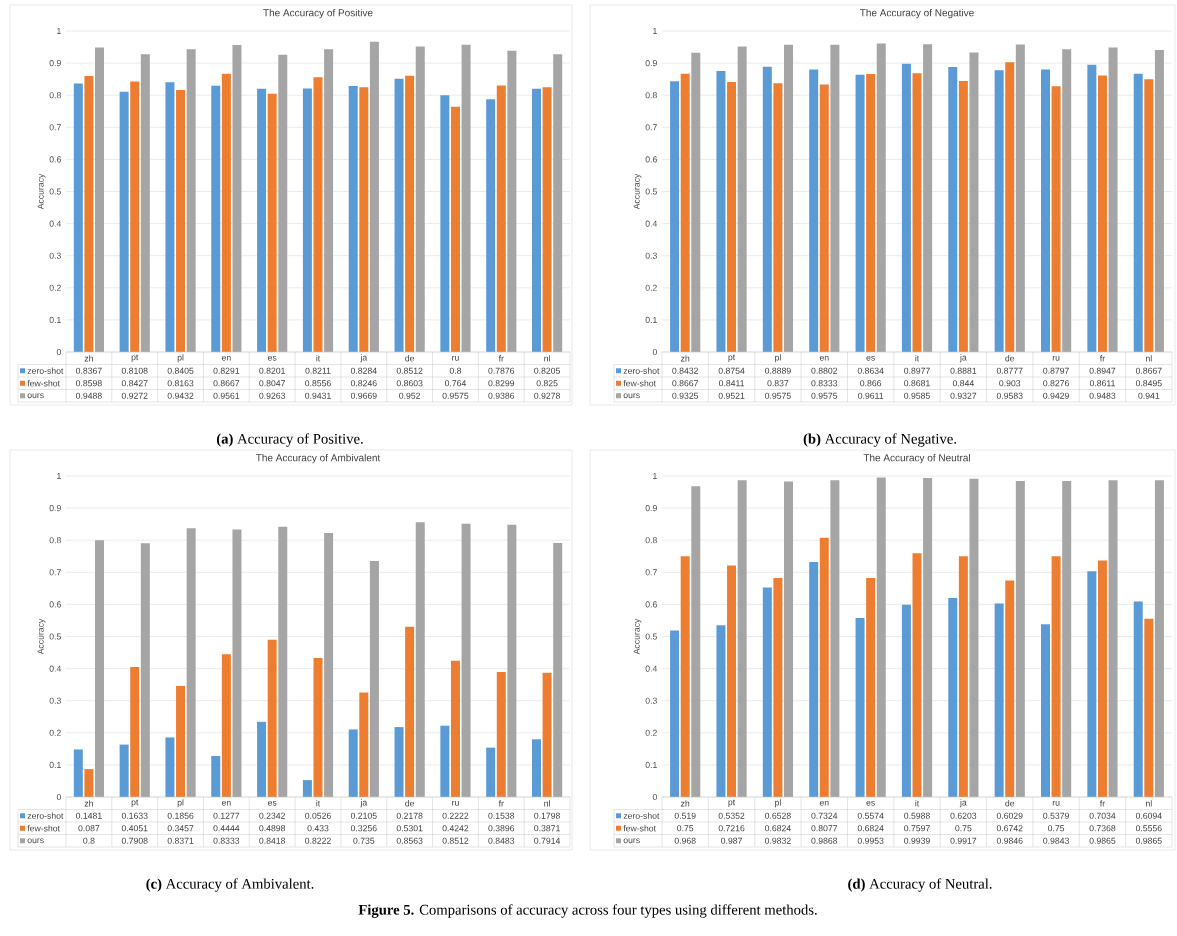  What do you see at coordinates (226, 383) in the screenshot?
I see `data-label: 0.8667` at bounding box center [226, 383].